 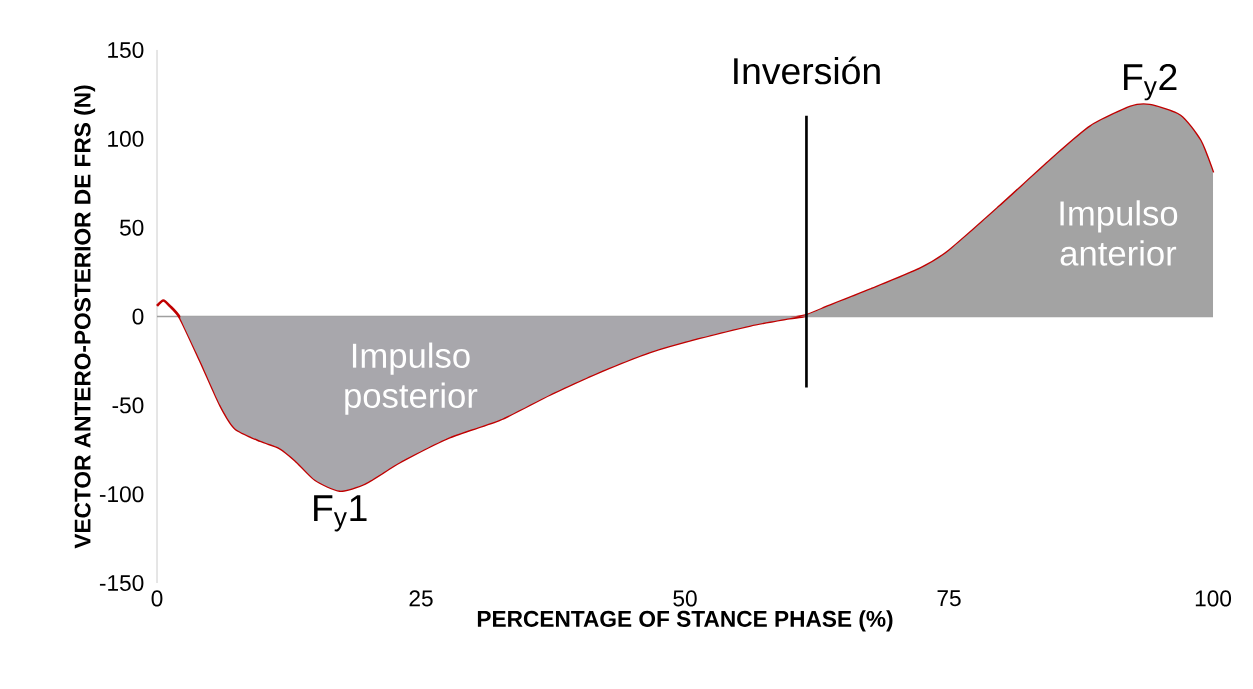 I want to click on annotation: Impulso anterior, so click(x=1119, y=233).